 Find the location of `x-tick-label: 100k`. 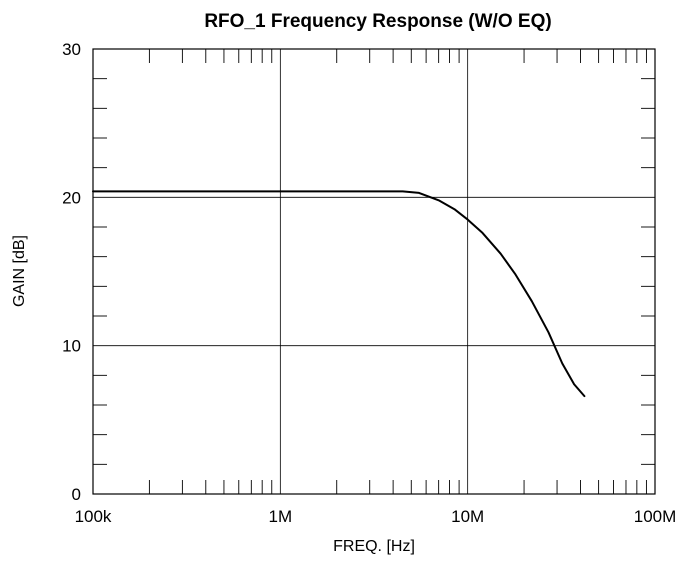

x-tick-label: 100k is located at coordinates (93, 516).